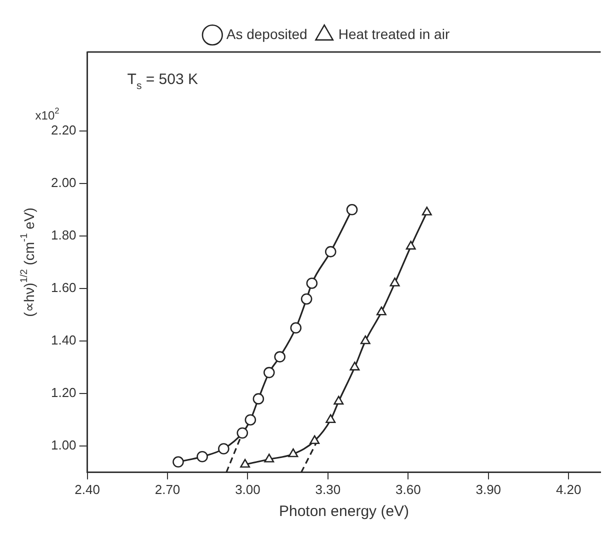  Describe the element at coordinates (63, 392) in the screenshot. I see `y-tick-label: 1.20` at that location.